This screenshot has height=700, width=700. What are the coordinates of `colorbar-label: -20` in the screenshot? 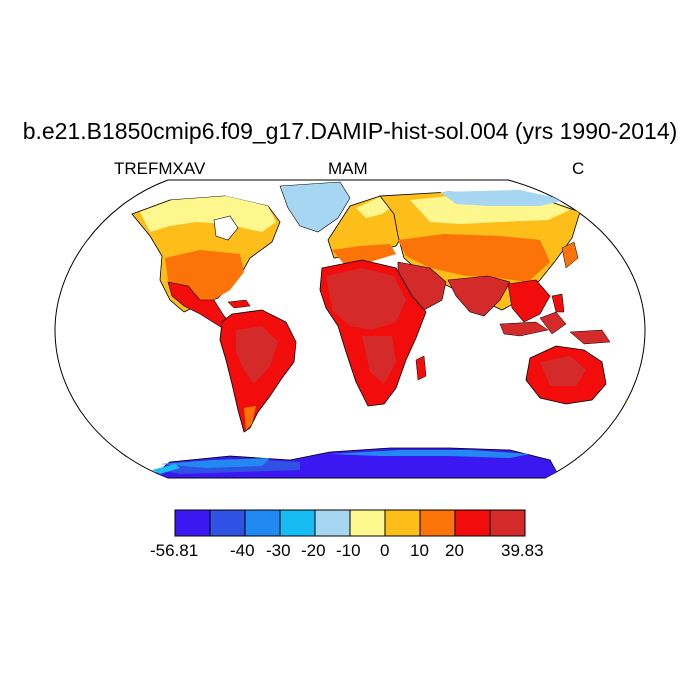 It's located at (313, 550).